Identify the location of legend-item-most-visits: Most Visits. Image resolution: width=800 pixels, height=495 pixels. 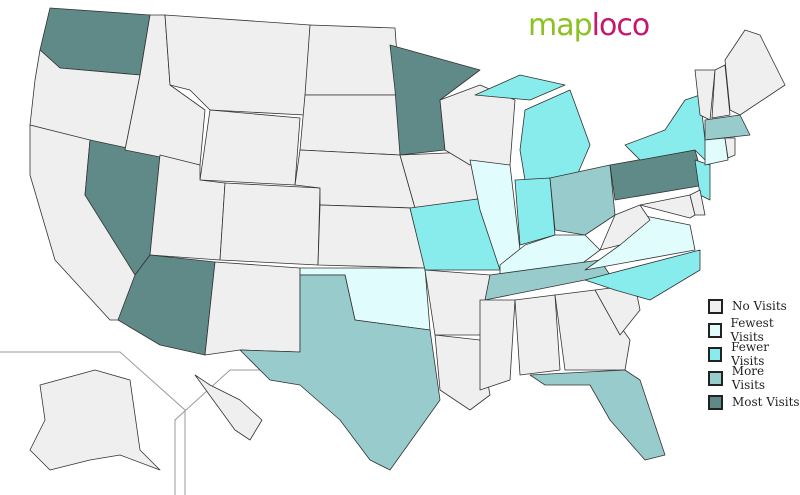
(754, 402).